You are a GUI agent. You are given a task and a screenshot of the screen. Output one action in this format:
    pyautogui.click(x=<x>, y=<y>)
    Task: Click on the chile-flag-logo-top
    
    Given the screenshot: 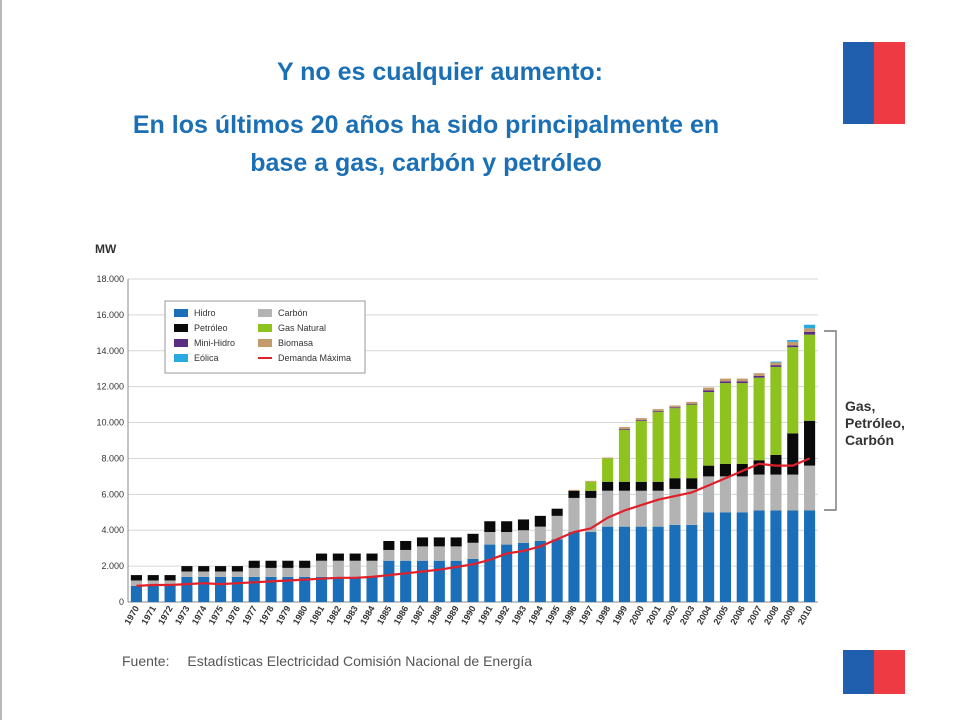 What is the action you would take?
    pyautogui.click(x=874, y=83)
    